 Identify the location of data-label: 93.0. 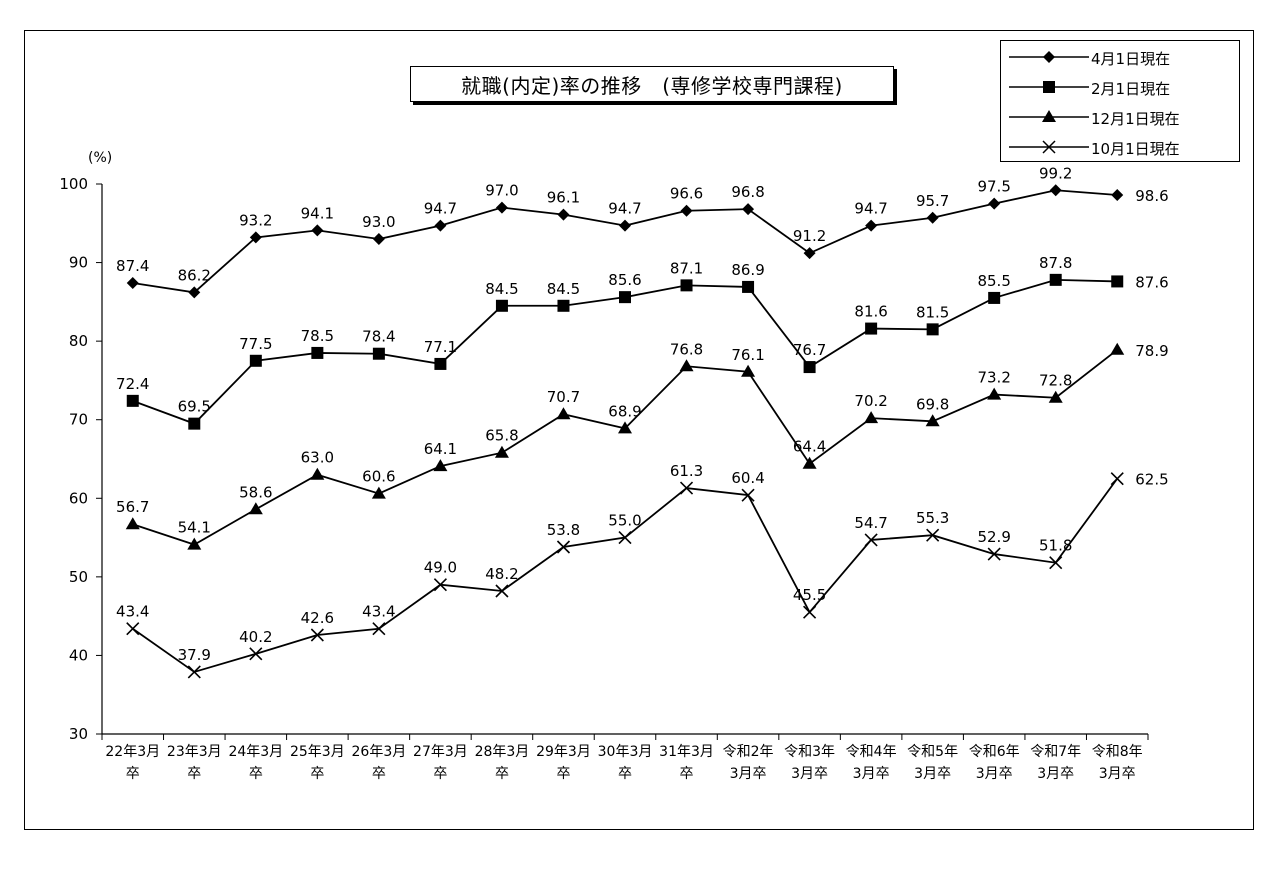
(378, 222).